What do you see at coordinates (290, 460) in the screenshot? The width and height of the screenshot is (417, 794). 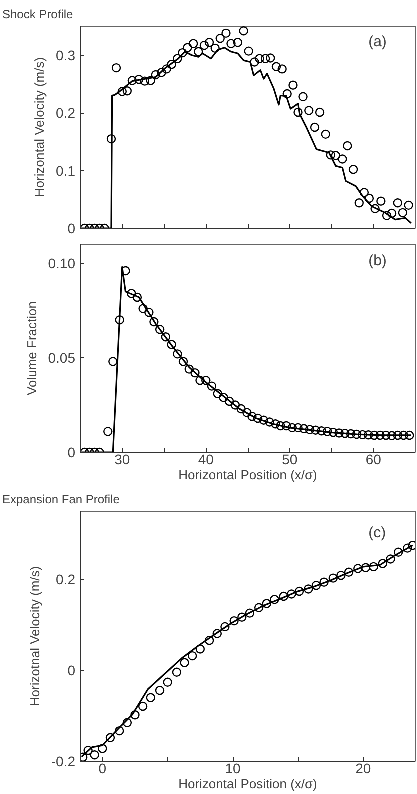 I see `x-tick-label: 50` at bounding box center [290, 460].